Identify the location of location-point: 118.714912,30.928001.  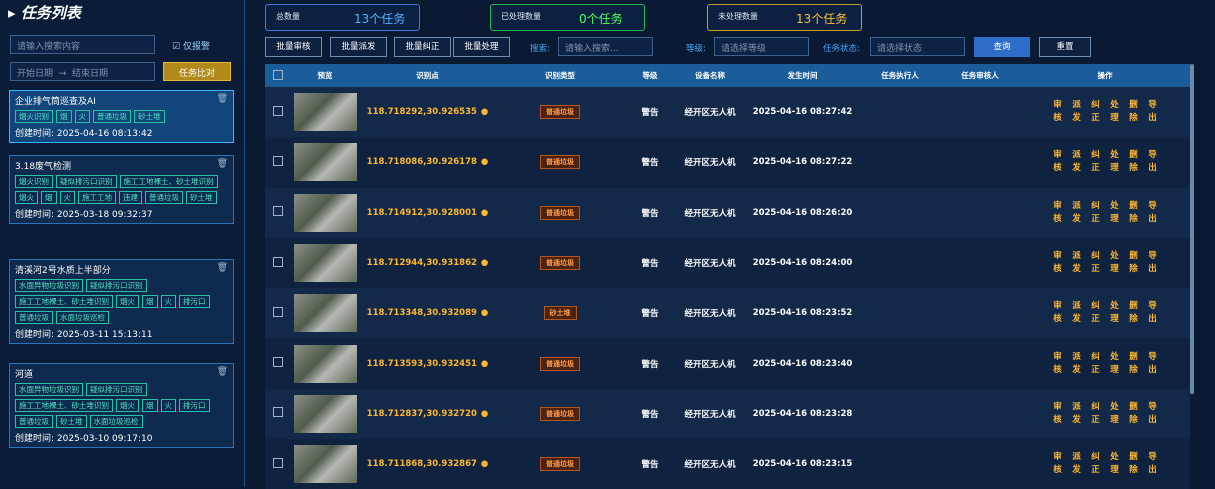
(421, 212).